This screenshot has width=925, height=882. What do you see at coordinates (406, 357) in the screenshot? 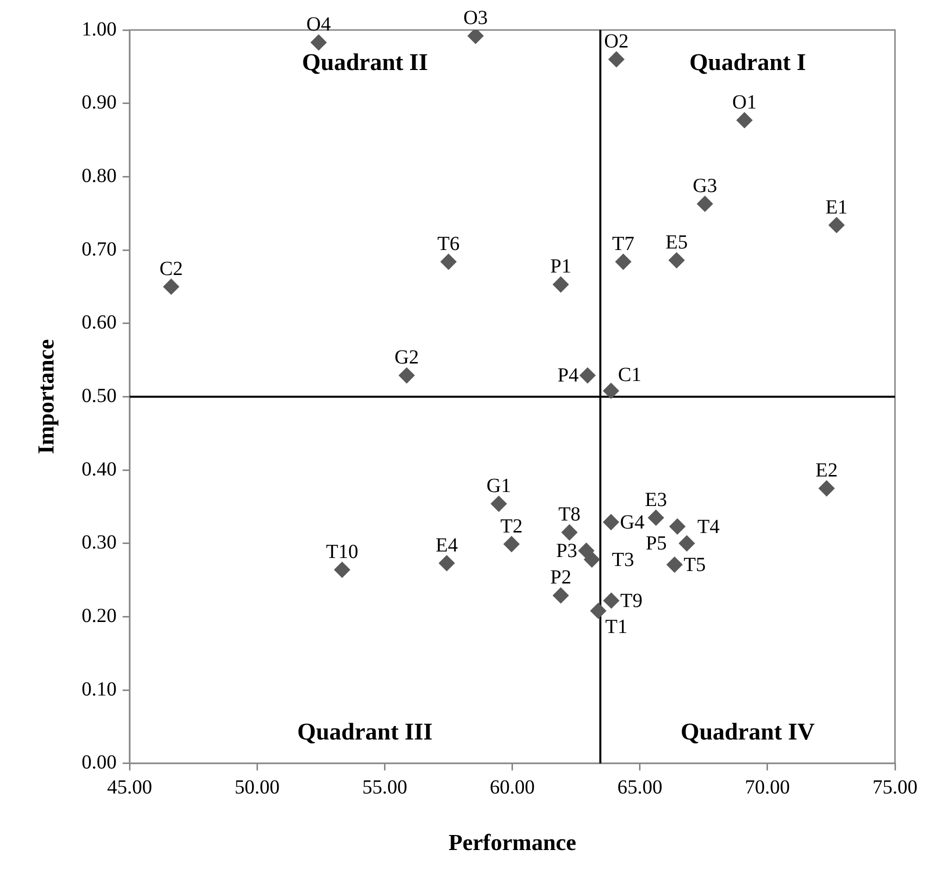
I see `annotation: G2` at bounding box center [406, 357].